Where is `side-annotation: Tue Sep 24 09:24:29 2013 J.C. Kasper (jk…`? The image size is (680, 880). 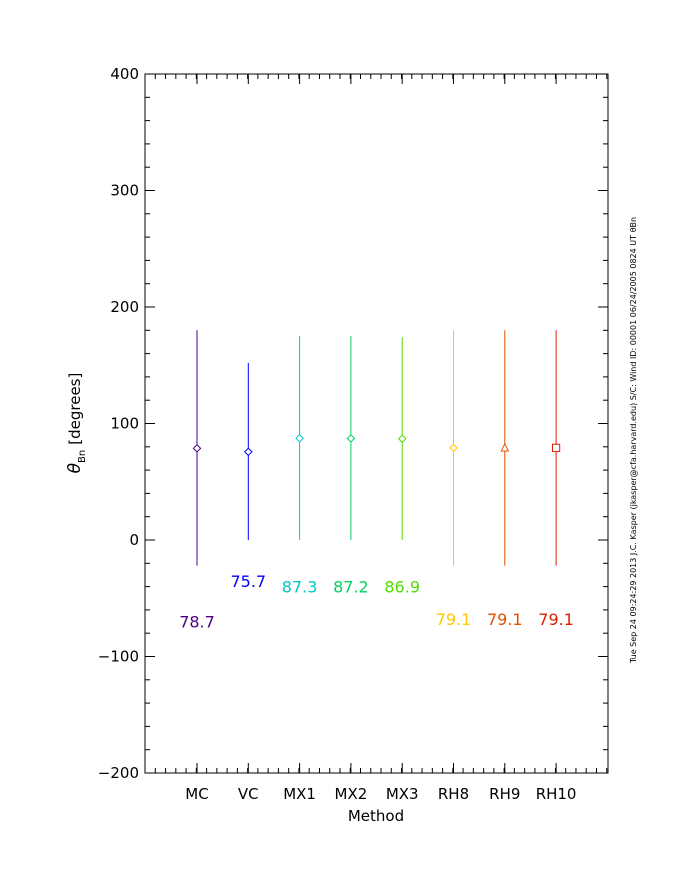
side-annotation: Tue Sep 24 09:24:29 2013 J.C. Kasper (jk… is located at coordinates (633, 440).